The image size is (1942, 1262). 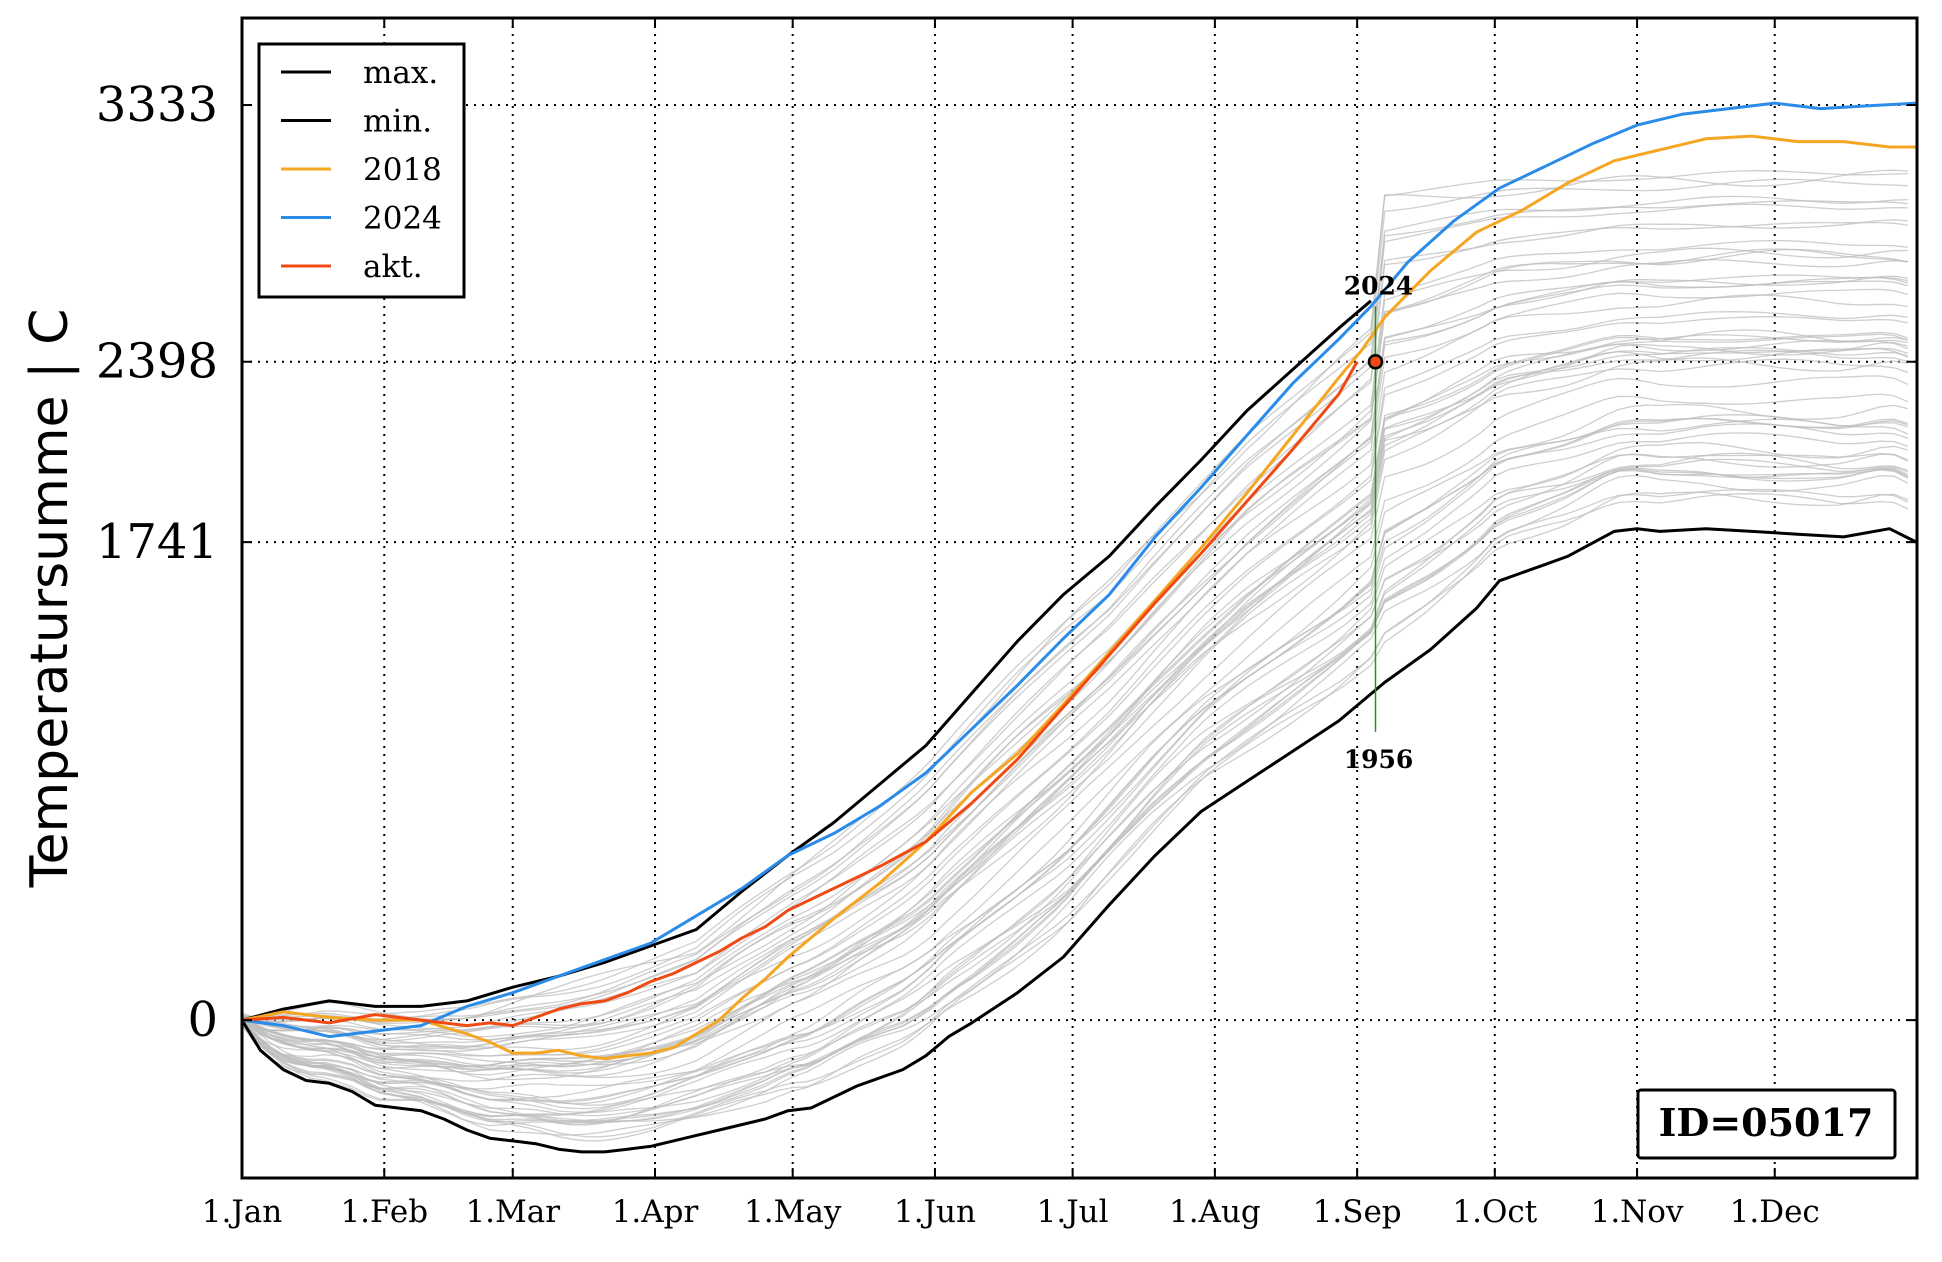 What do you see at coordinates (384, 1212) in the screenshot?
I see `x-tick-label: 1.Feb` at bounding box center [384, 1212].